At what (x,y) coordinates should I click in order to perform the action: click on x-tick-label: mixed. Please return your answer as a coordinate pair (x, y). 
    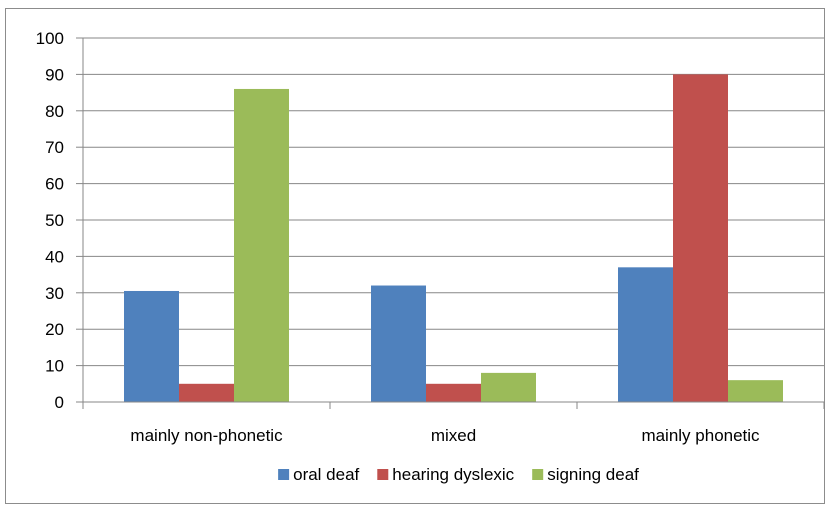
    Looking at the image, I should click on (453, 435).